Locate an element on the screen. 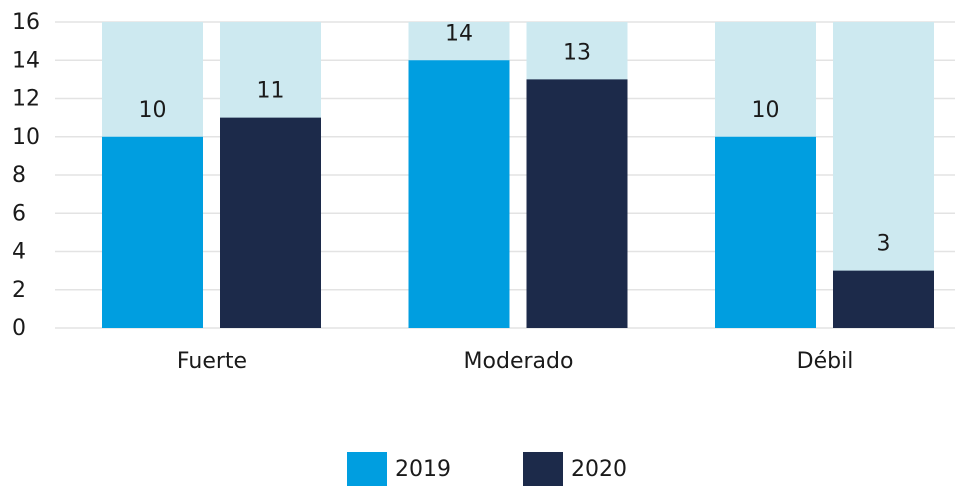 Image resolution: width=966 pixels, height=487 pixels. data-label: 14 is located at coordinates (459, 33).